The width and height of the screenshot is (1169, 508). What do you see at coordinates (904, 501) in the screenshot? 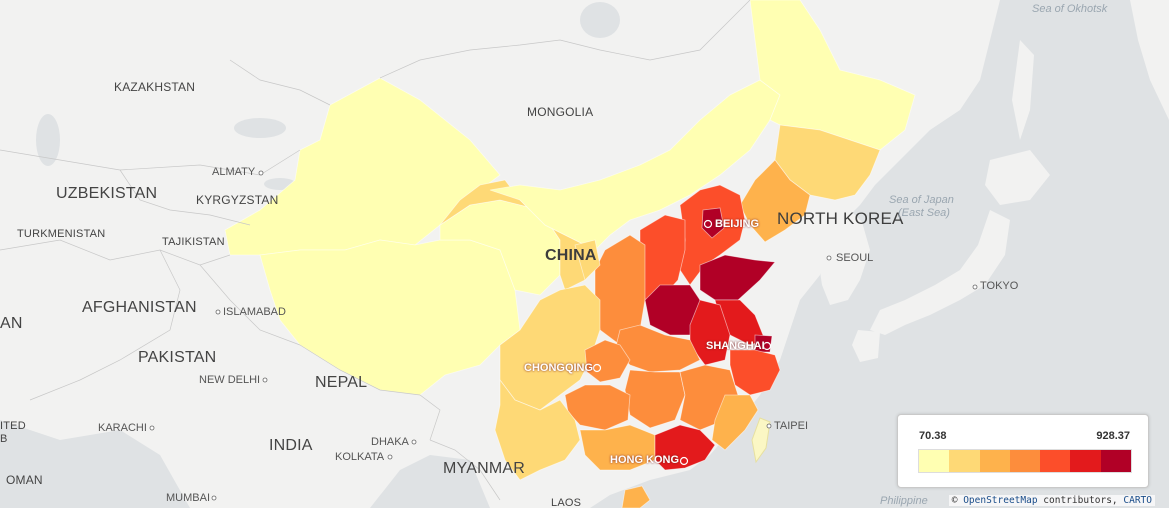
I see `label-philippine-sea: Philippine` at bounding box center [904, 501].